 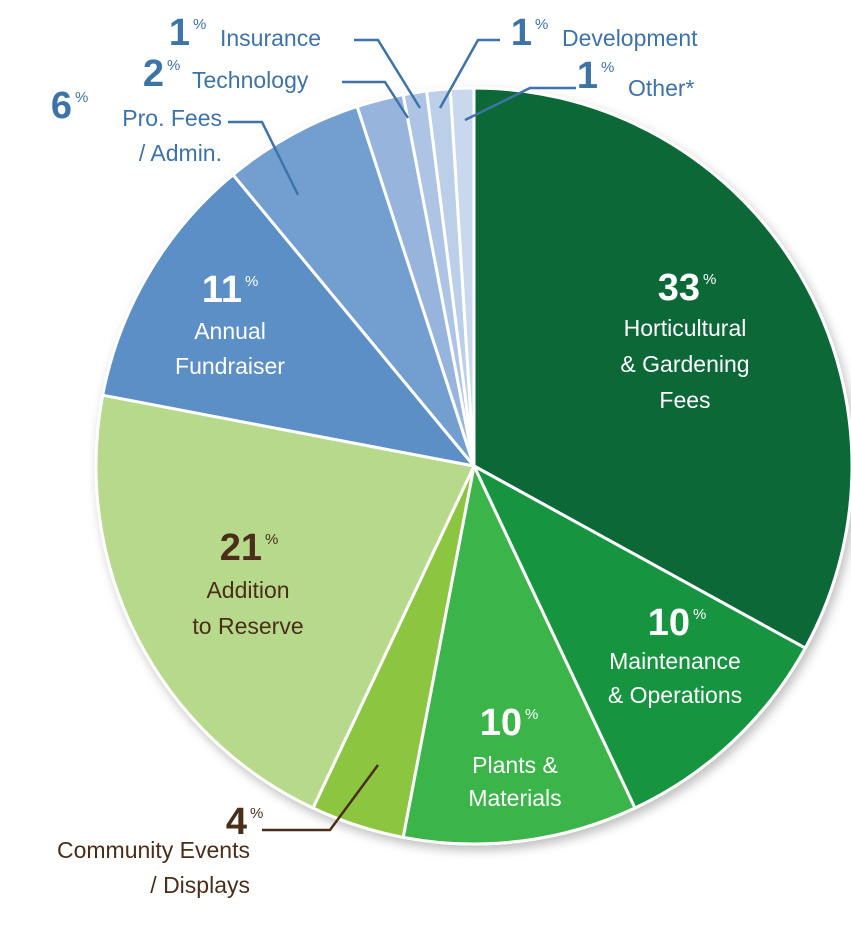 I want to click on category-label: Addition, so click(x=247, y=590).